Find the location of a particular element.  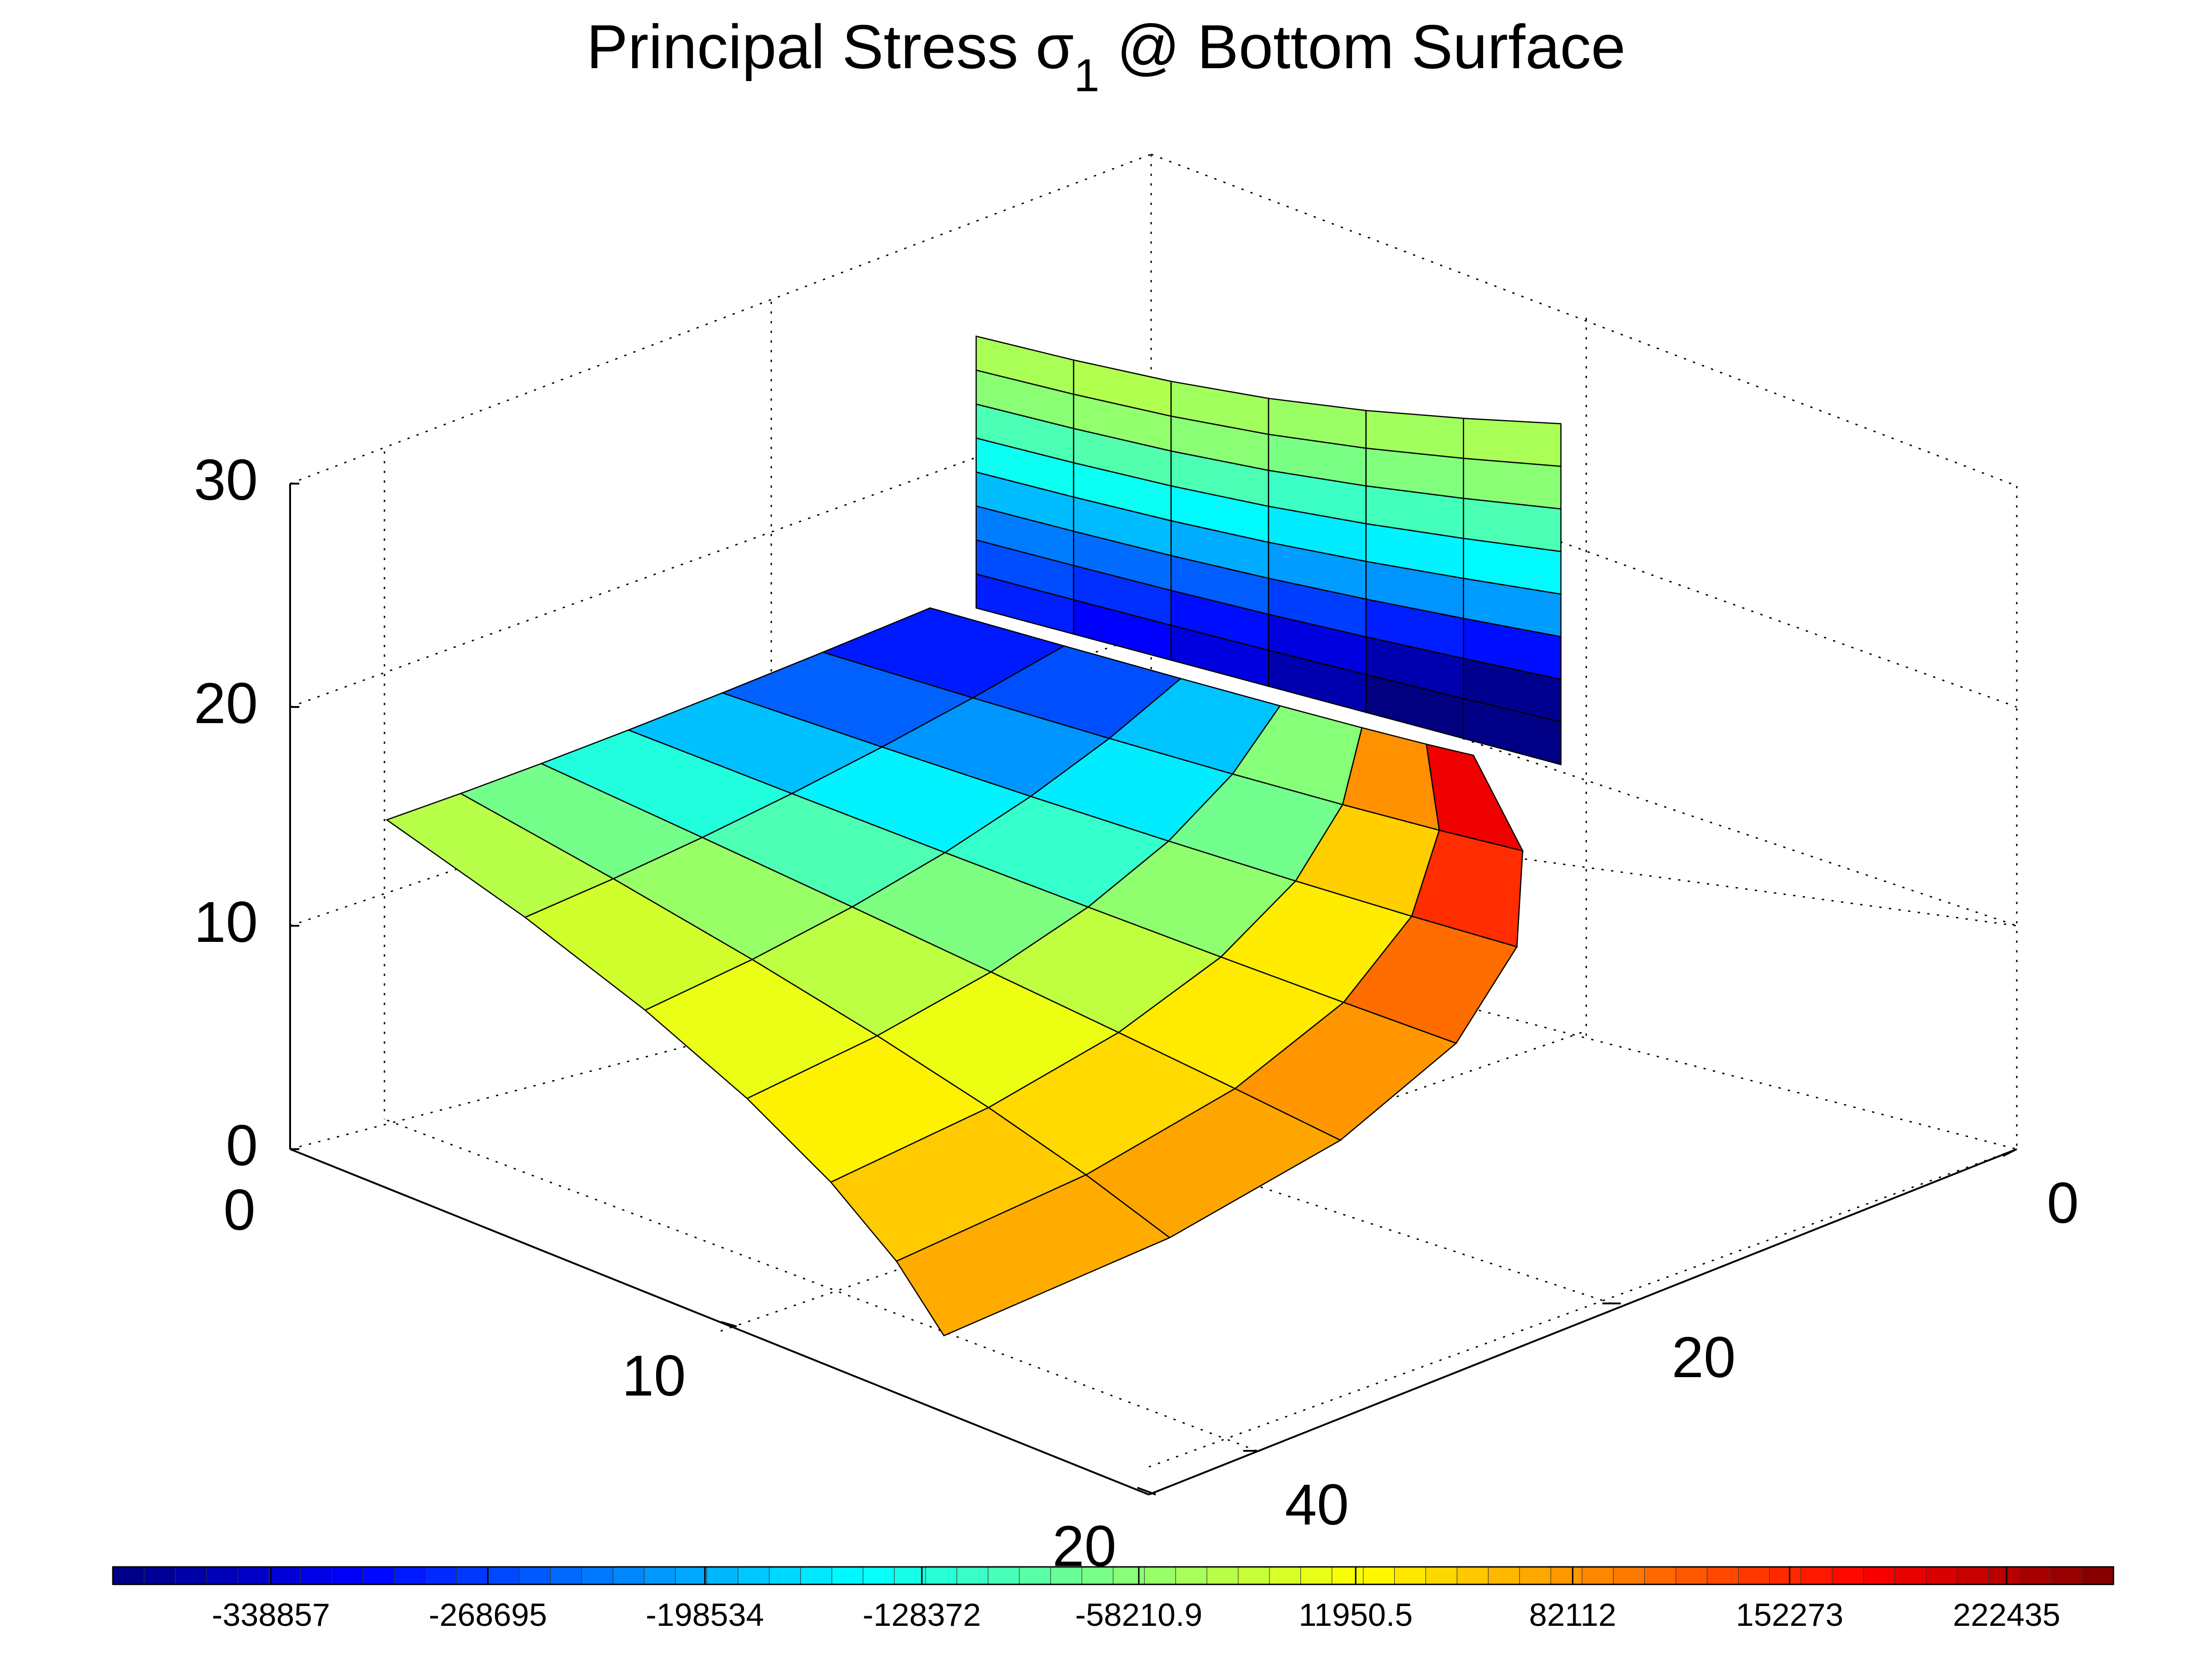

colorbar-tick-label: -128372 is located at coordinates (922, 1615).